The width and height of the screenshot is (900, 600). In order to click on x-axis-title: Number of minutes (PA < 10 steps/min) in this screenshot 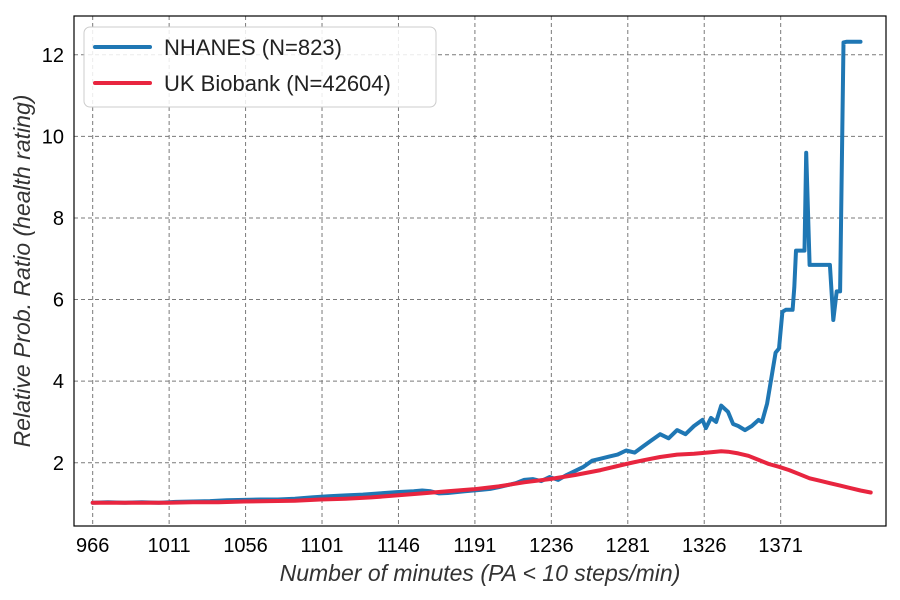, I will do `click(480, 573)`.